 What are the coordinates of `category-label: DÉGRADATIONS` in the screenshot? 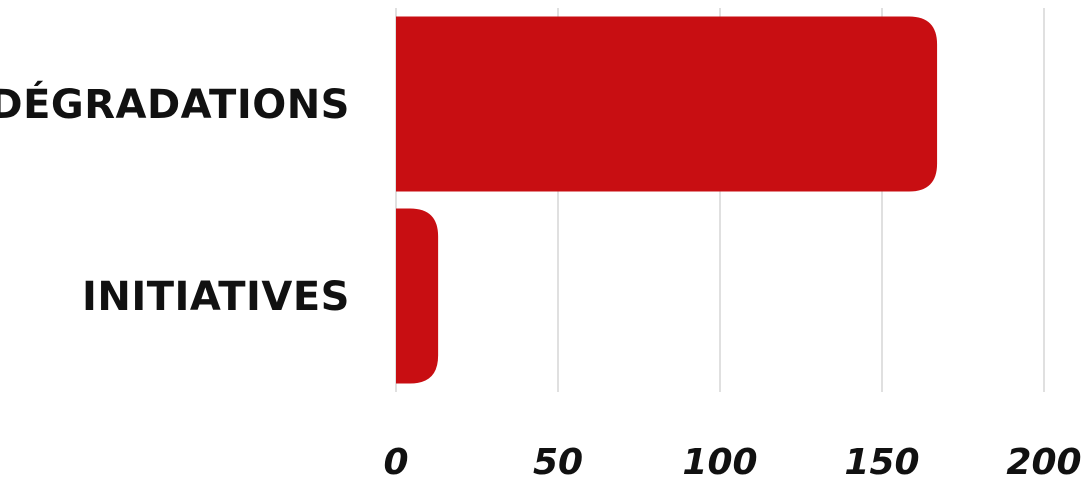 It's located at (175, 104).